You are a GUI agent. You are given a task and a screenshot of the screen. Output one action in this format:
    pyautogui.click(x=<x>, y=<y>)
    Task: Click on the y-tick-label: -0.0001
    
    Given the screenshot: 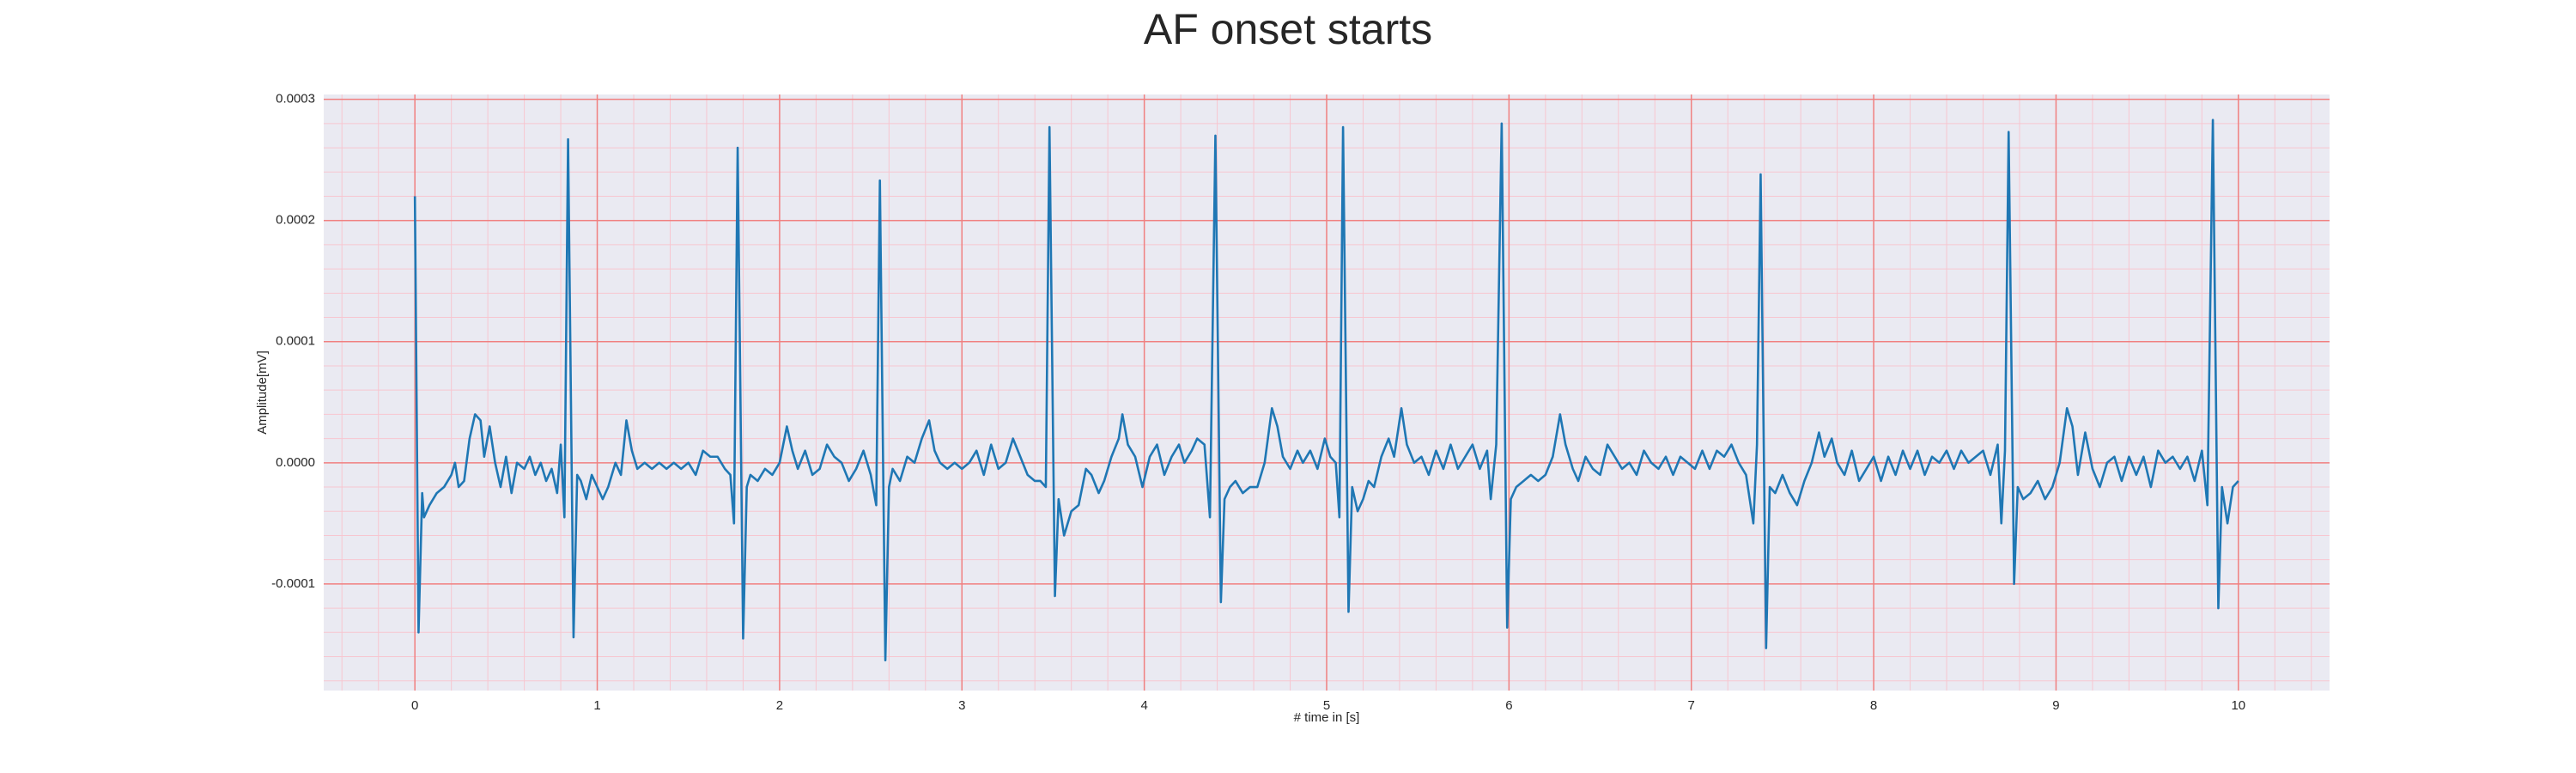 What is the action you would take?
    pyautogui.click(x=293, y=583)
    